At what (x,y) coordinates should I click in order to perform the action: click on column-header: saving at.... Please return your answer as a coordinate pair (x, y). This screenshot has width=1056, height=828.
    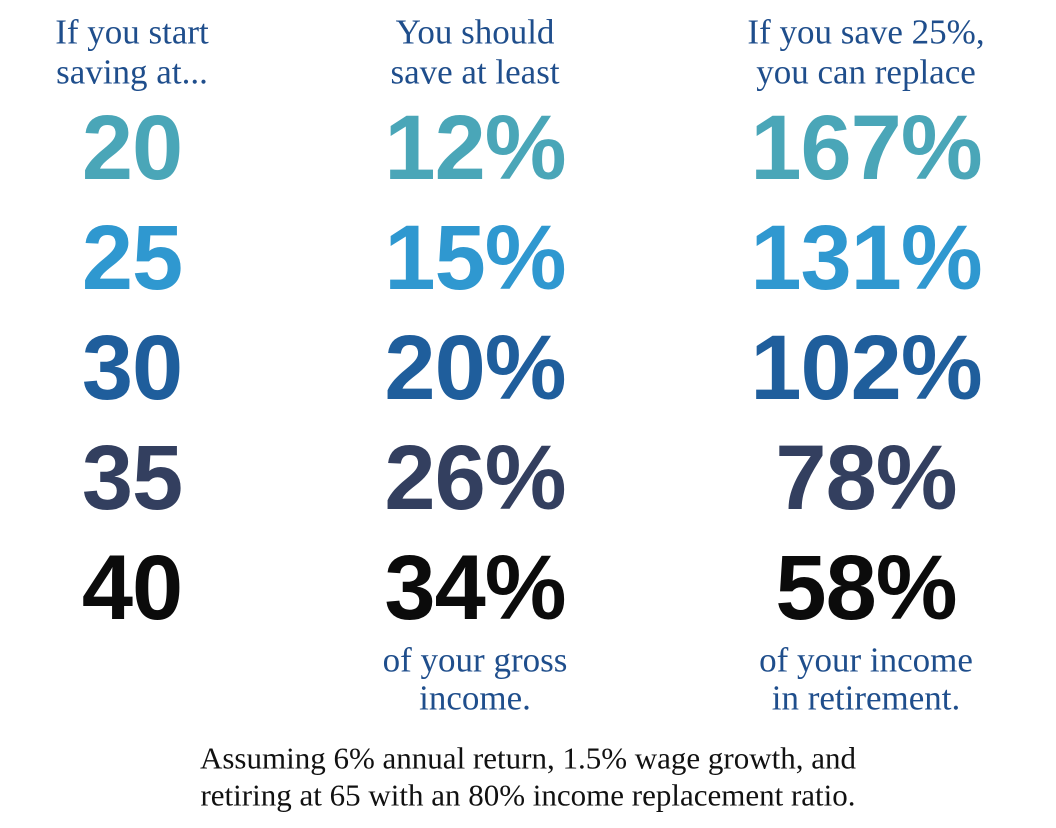
    Looking at the image, I should click on (132, 72).